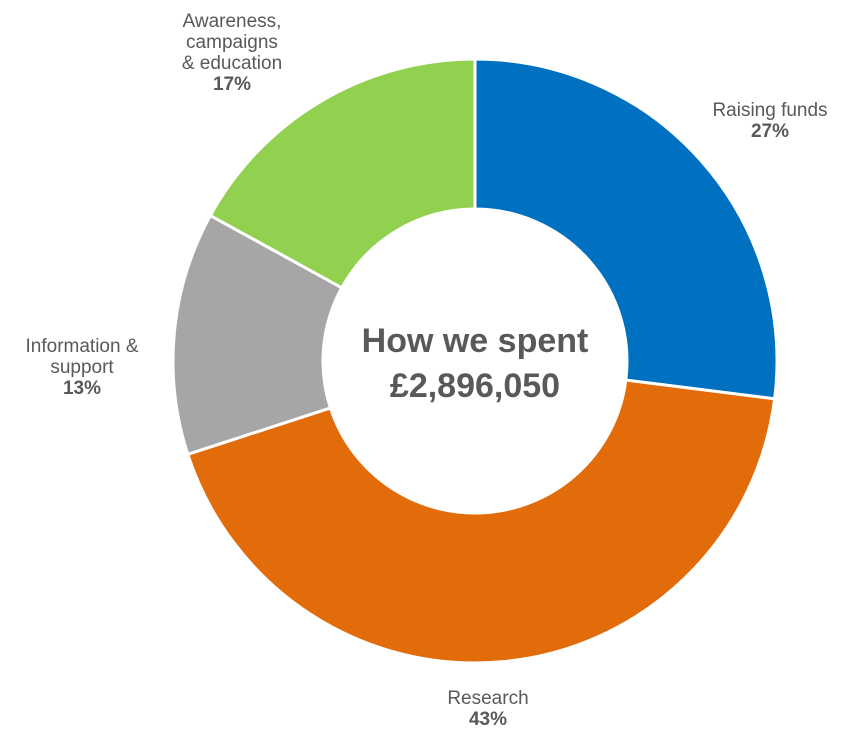 This screenshot has height=733, width=844. I want to click on slice-awareness-campaigns-education, so click(342, 173).